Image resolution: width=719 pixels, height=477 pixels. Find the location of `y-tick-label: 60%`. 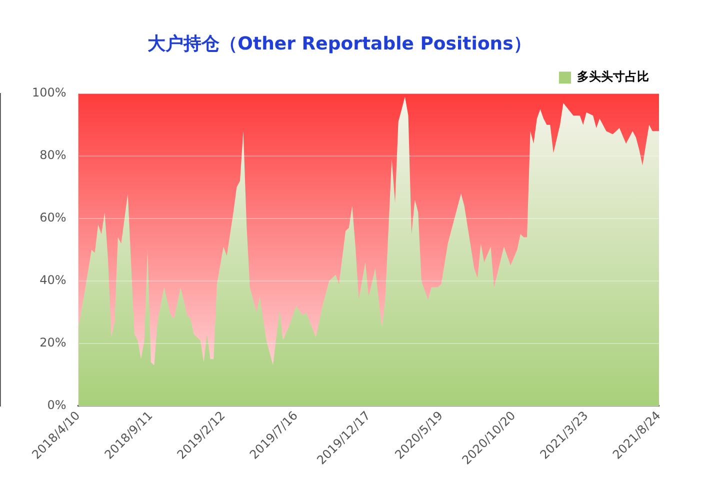

y-tick-label: 60% is located at coordinates (53, 217).